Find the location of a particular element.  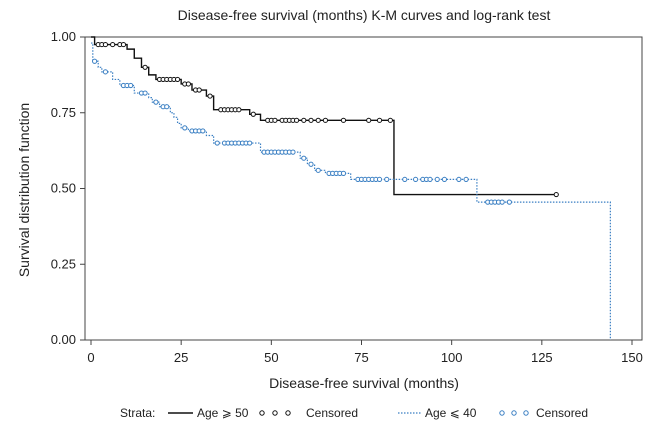

legend-label-censored-1: Censored is located at coordinates (332, 413).